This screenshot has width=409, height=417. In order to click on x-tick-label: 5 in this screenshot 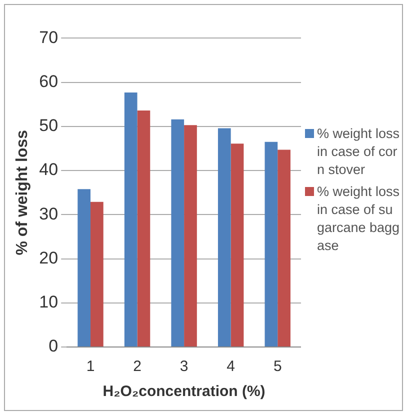, I will do `click(277, 367)`.